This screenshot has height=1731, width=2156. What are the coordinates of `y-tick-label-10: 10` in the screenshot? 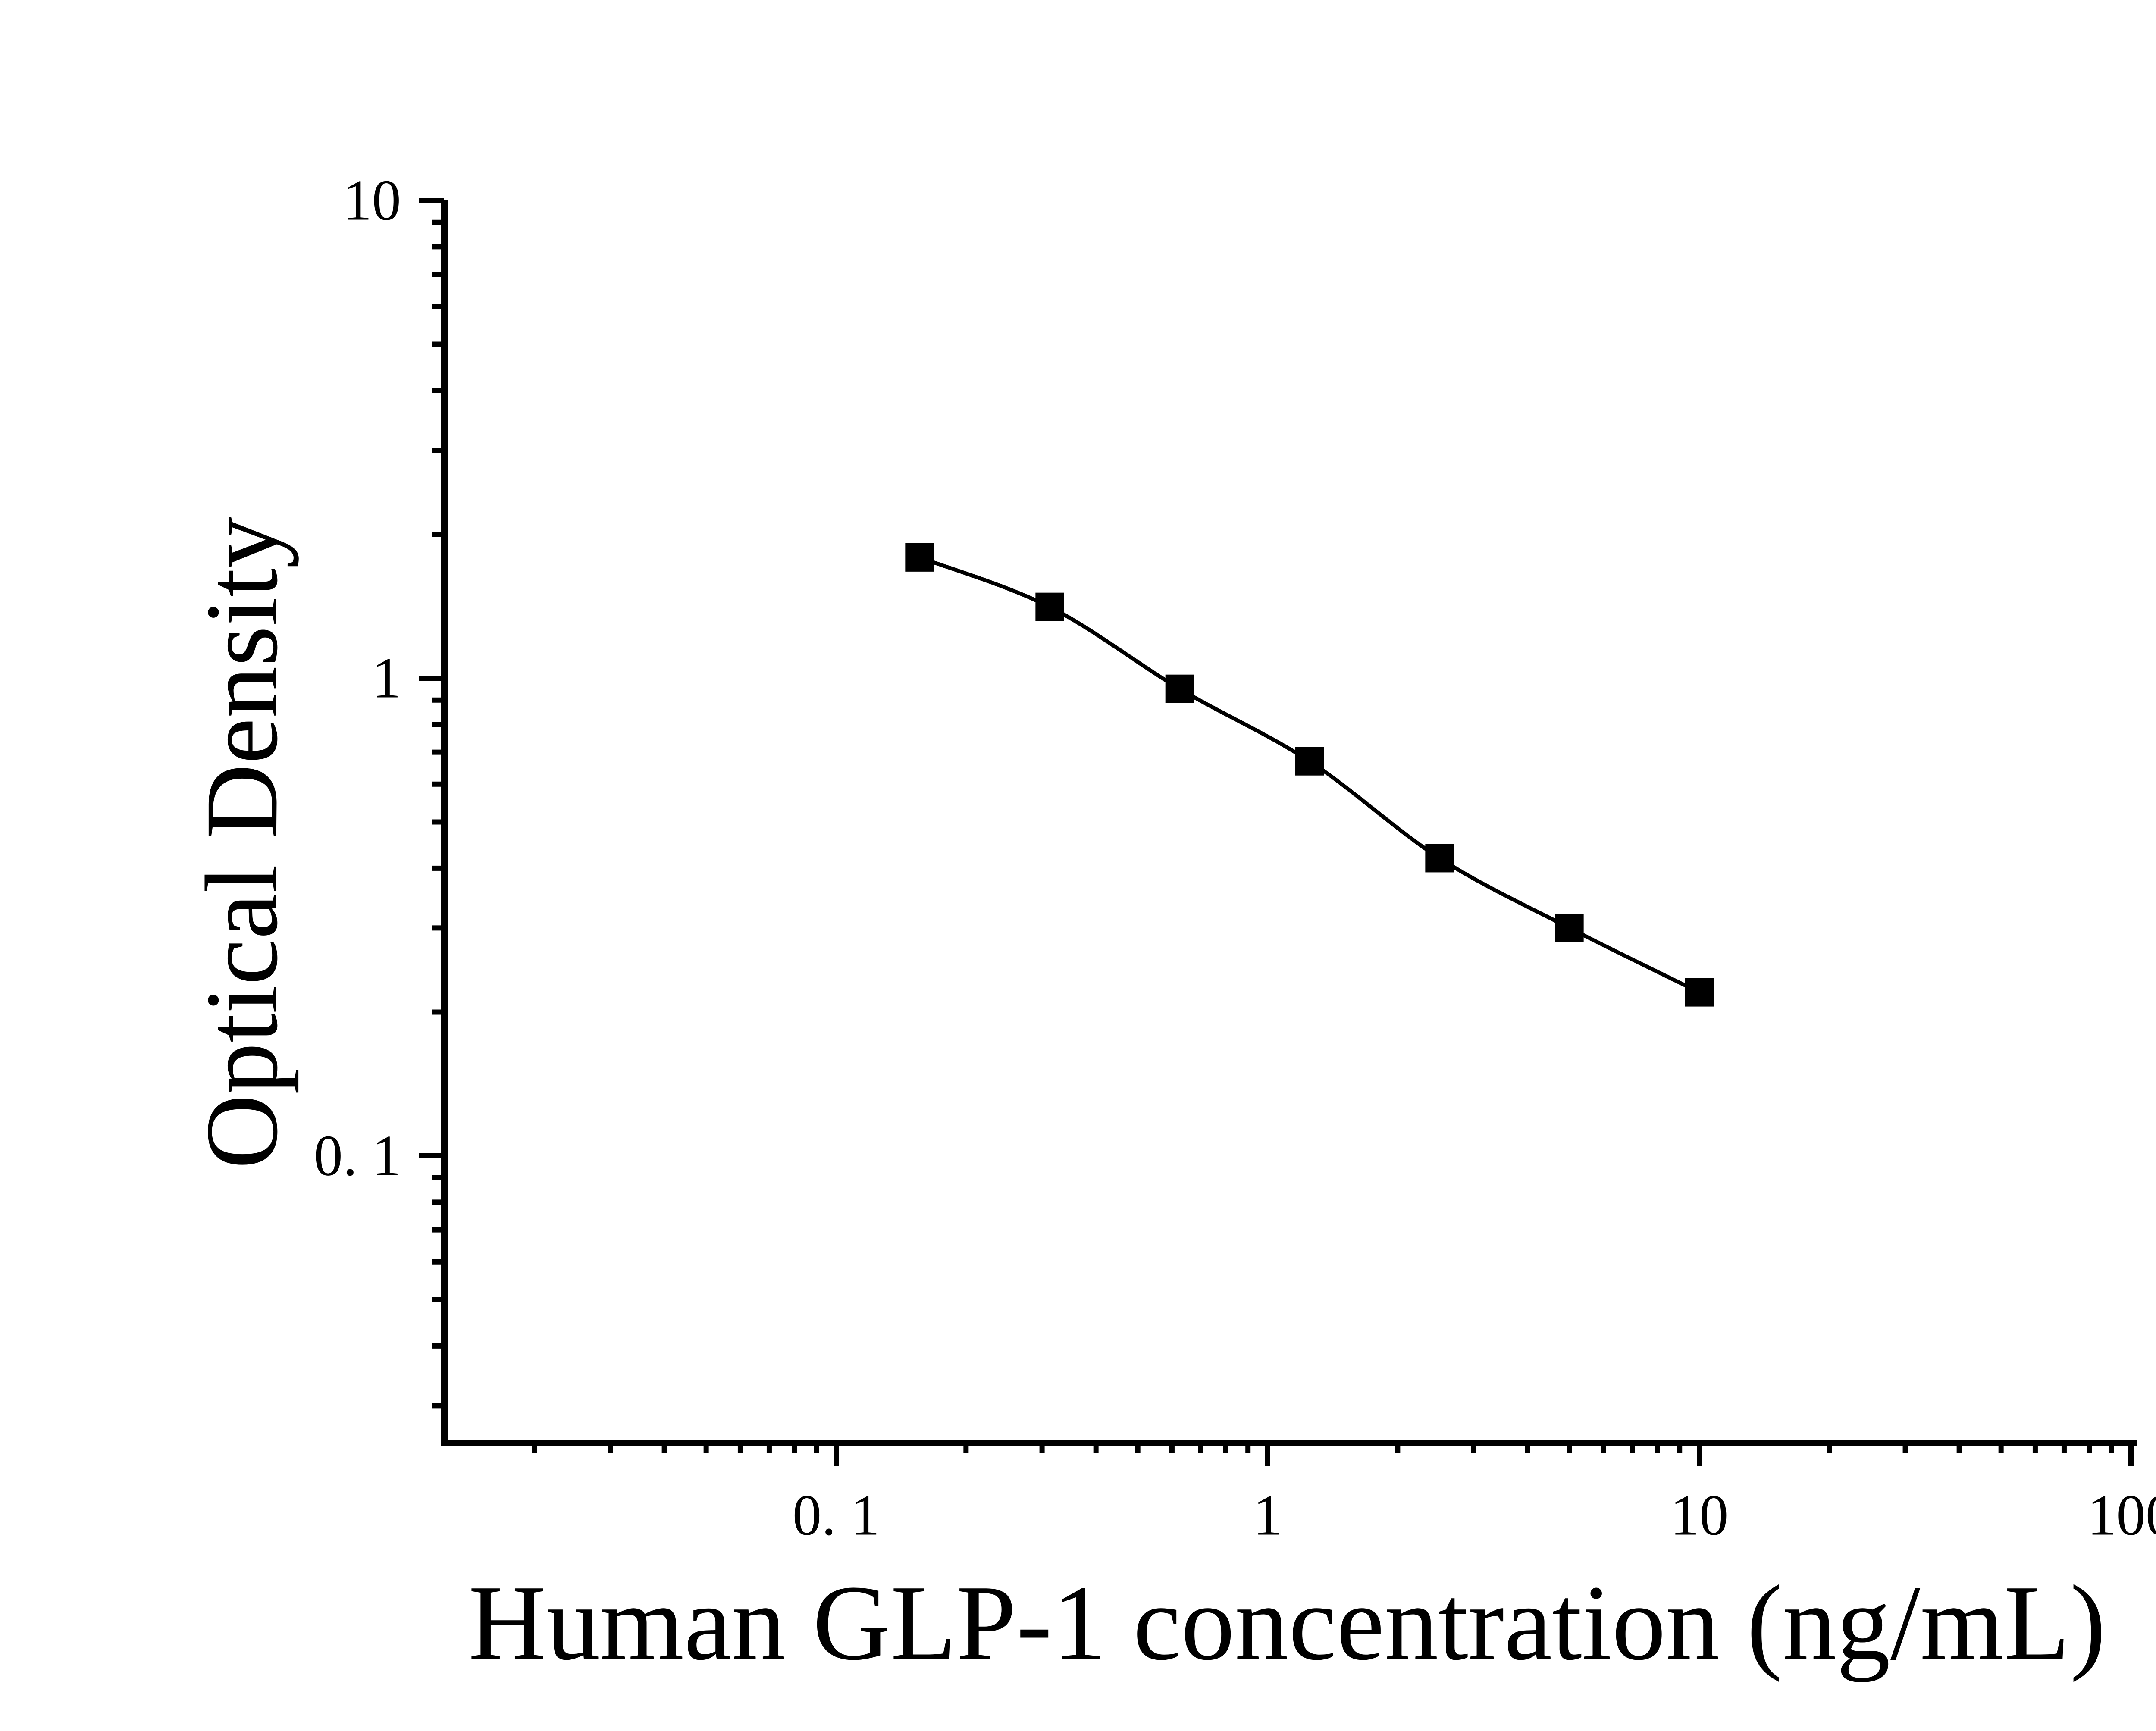 It's located at (372, 200).